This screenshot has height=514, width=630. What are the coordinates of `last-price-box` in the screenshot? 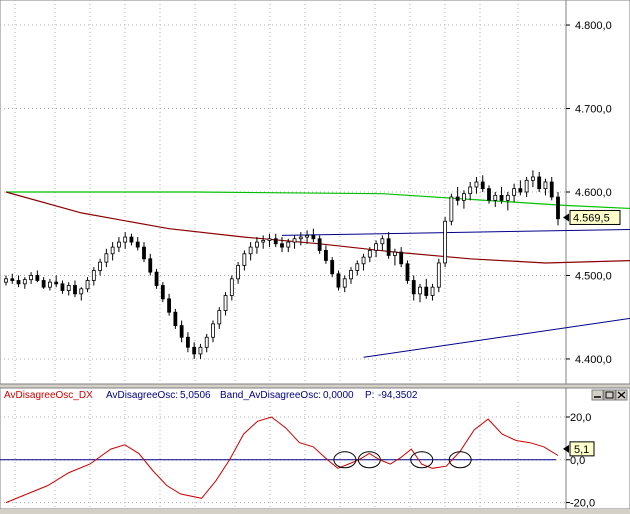 It's located at (595, 217).